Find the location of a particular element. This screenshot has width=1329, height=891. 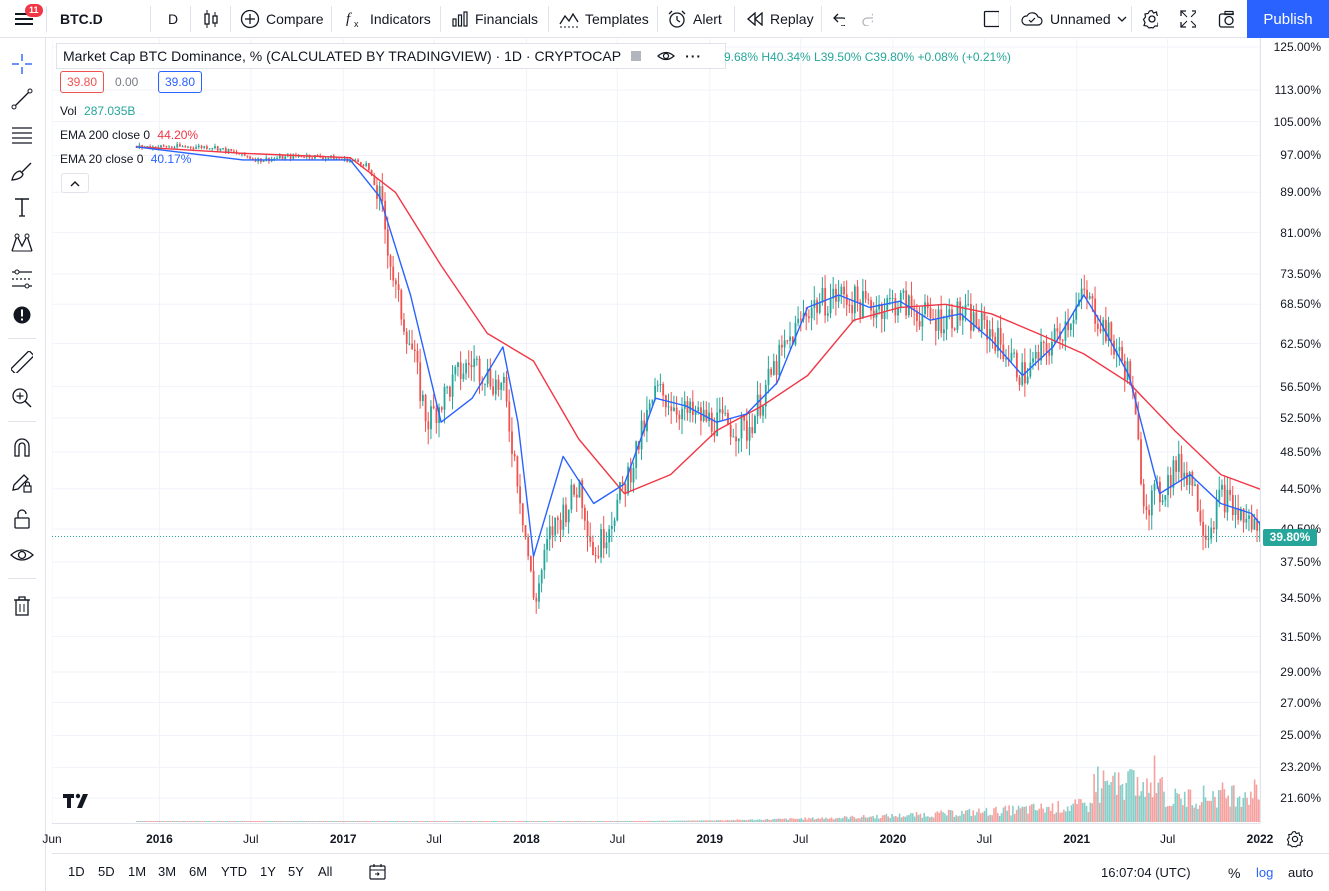

range-button-6m: 6M is located at coordinates (198, 871).